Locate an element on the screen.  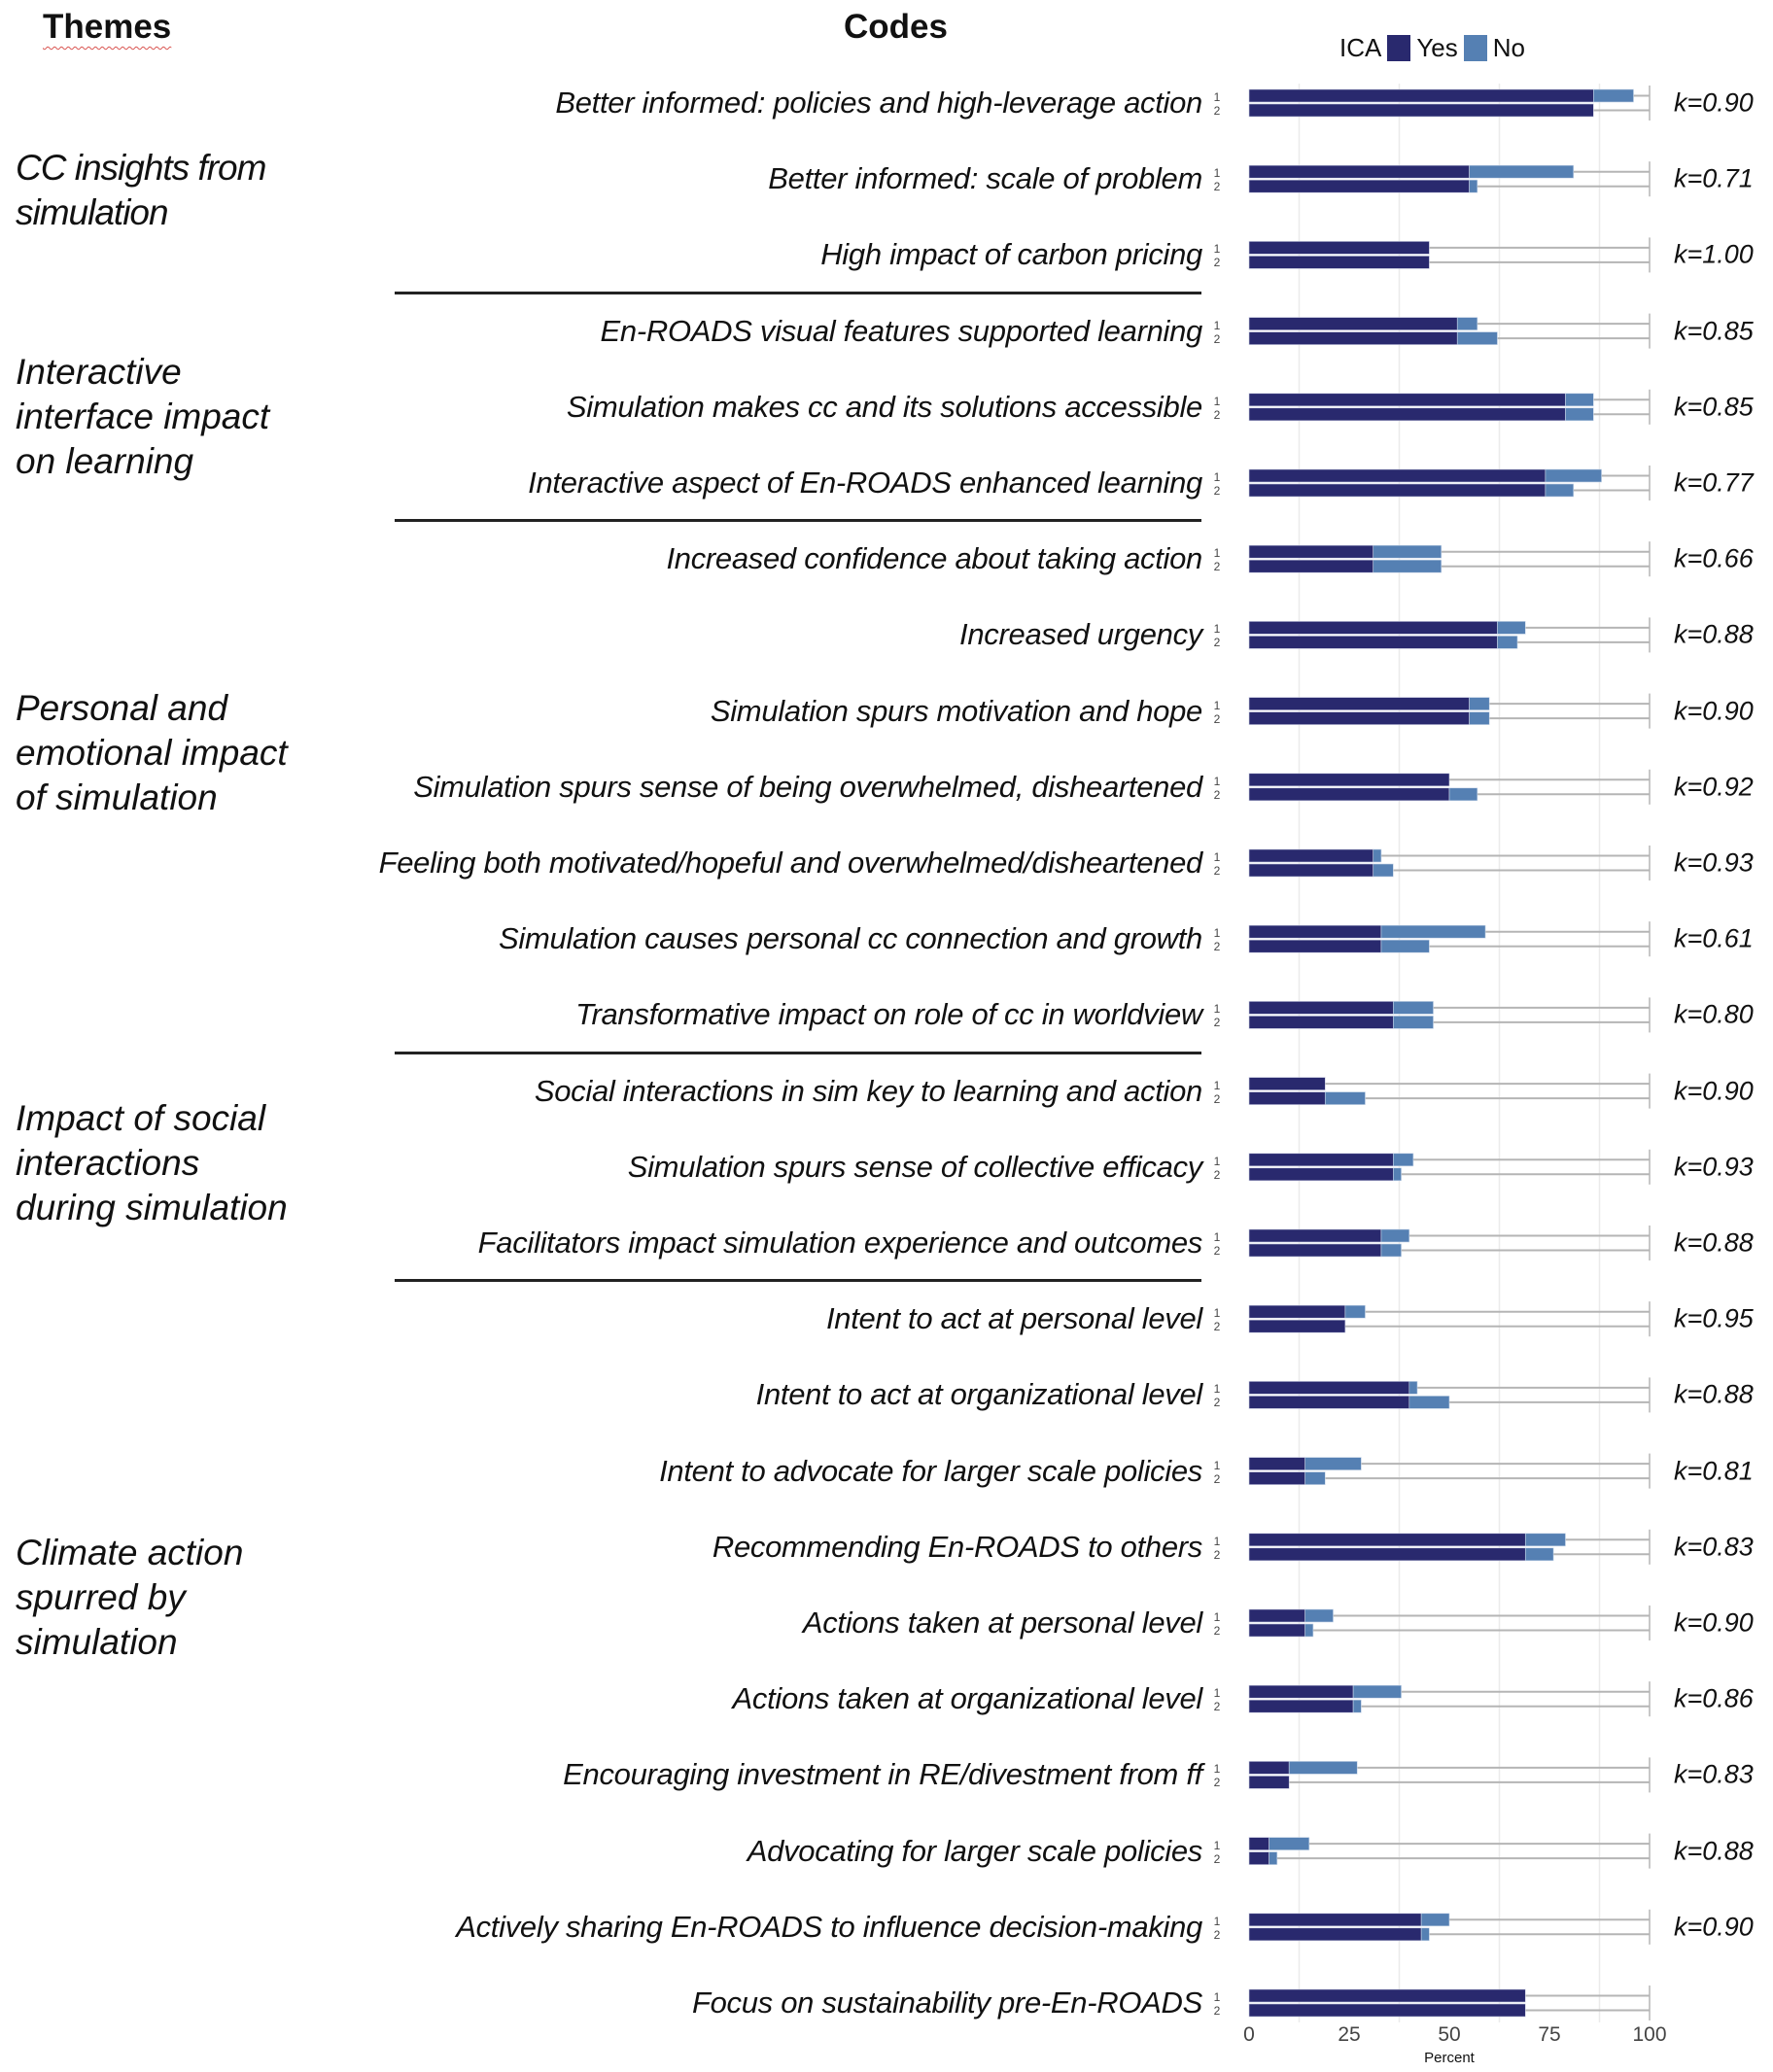
theme-label-line: on learning is located at coordinates (105, 461).